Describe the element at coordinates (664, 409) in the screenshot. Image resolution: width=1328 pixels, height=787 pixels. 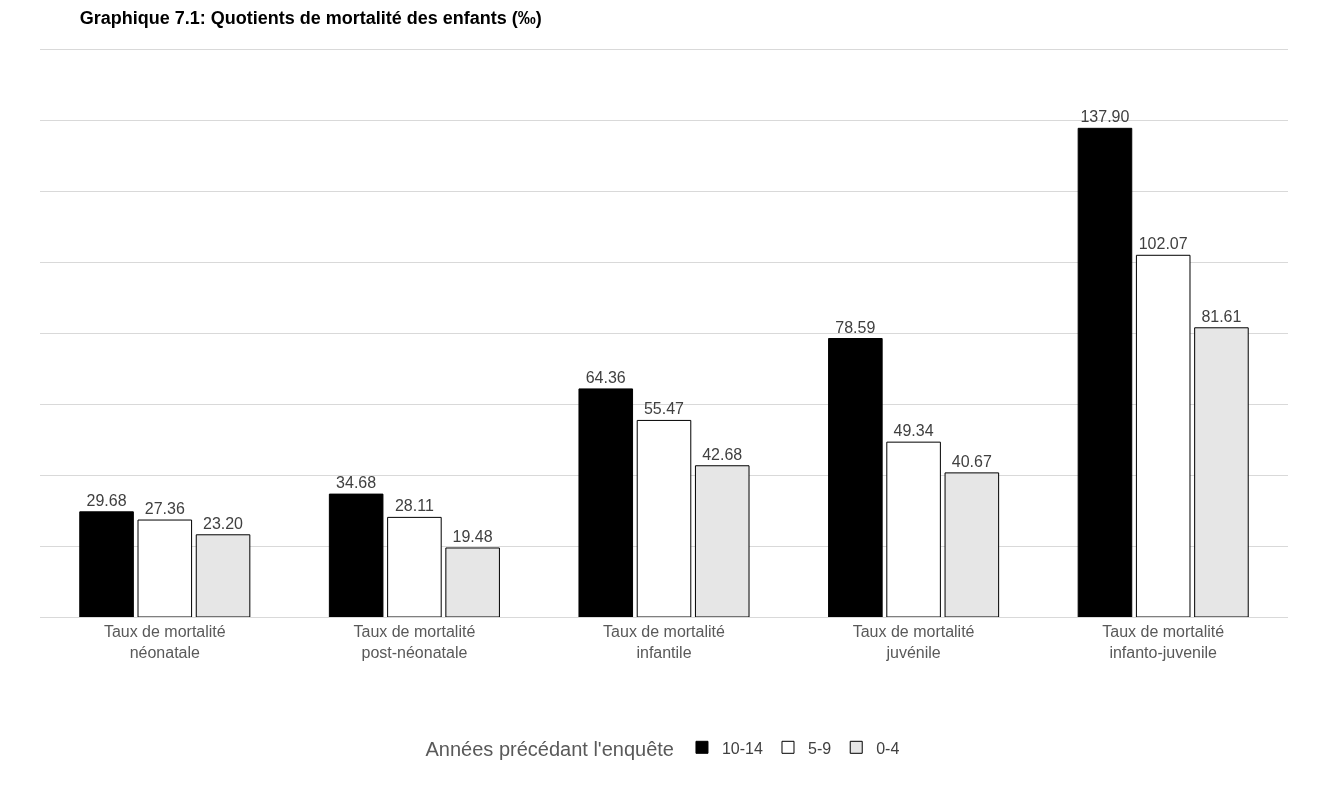
I see `data-label: 55.47` at that location.